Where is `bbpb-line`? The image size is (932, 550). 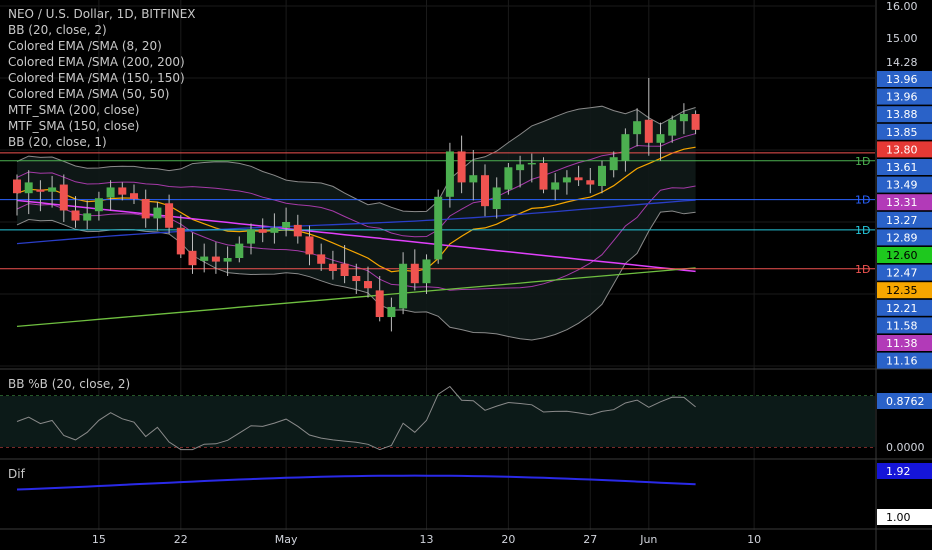 bbpb-line is located at coordinates (356, 418).